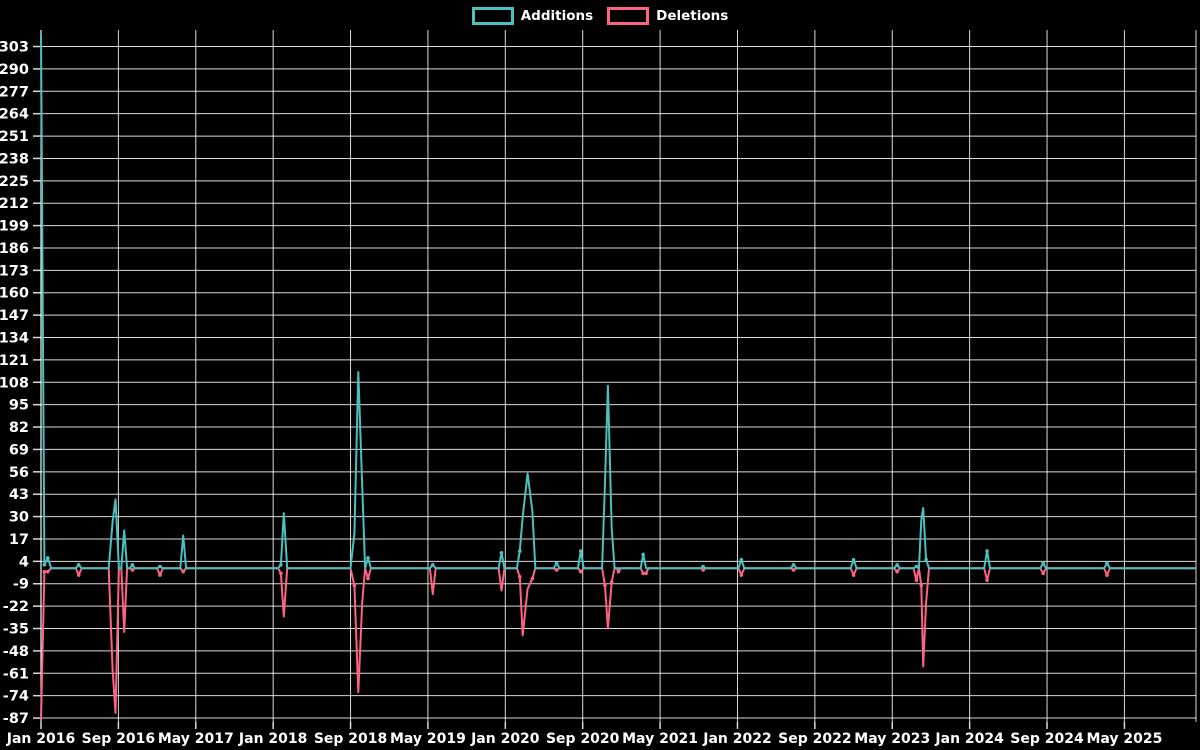  What do you see at coordinates (557, 16) in the screenshot?
I see `additions-legend-label: Additions` at bounding box center [557, 16].